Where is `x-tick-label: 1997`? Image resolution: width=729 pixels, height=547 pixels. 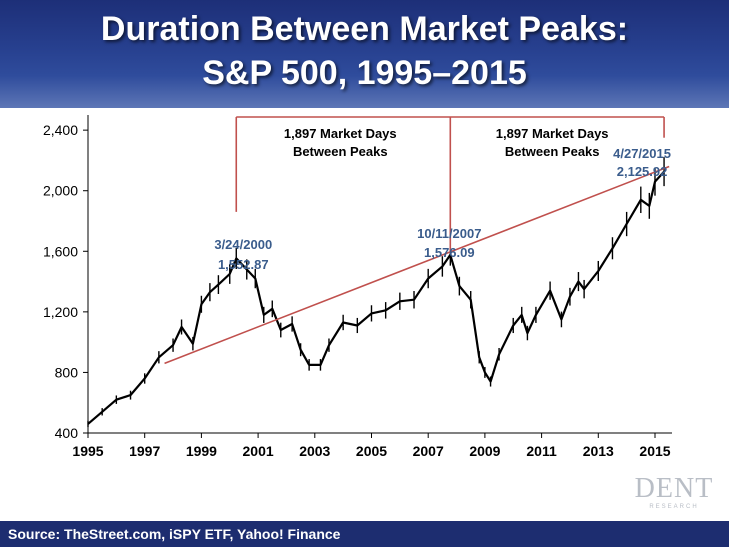
x-tick-label: 1997 is located at coordinates (144, 451).